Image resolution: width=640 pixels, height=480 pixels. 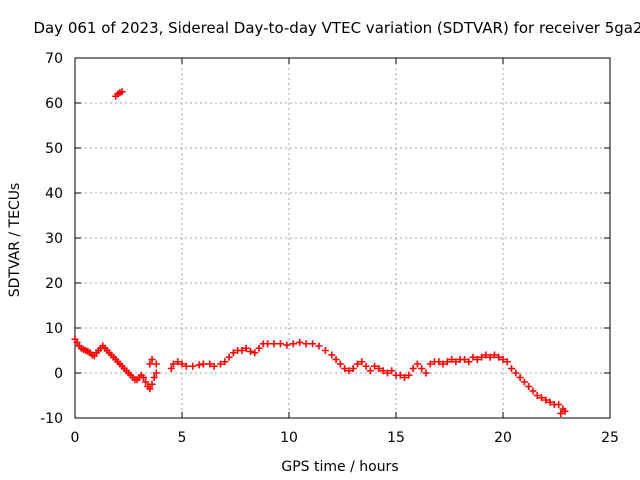 I want to click on x-axis-label: GPS time / hours, so click(x=339, y=467).